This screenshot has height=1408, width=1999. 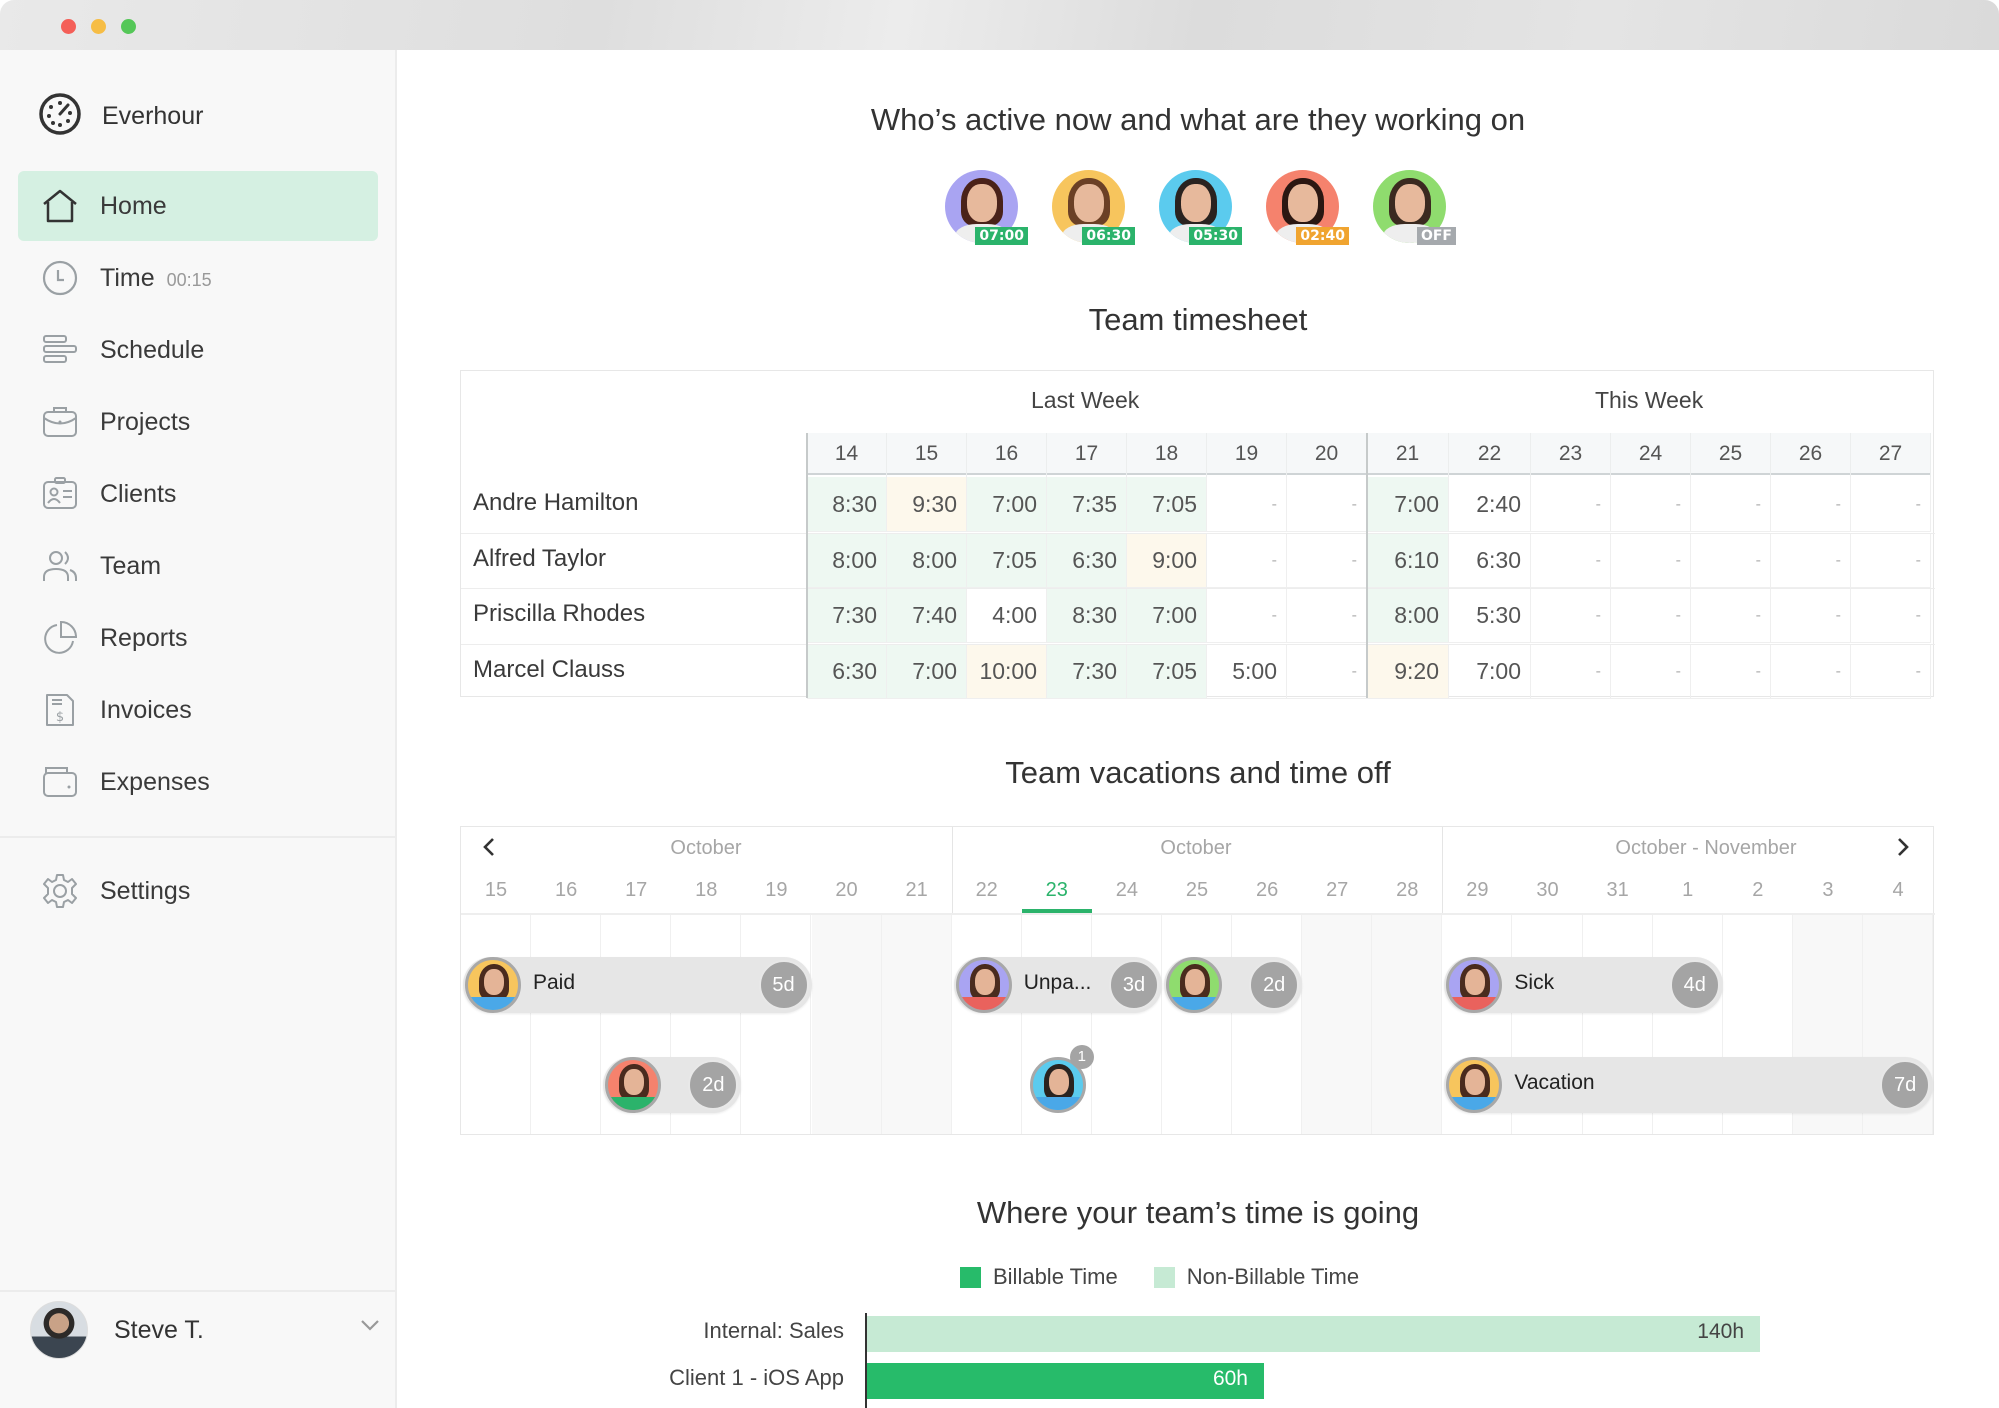 What do you see at coordinates (1200, 207) in the screenshot?
I see `active-user-avatar: 05:30` at bounding box center [1200, 207].